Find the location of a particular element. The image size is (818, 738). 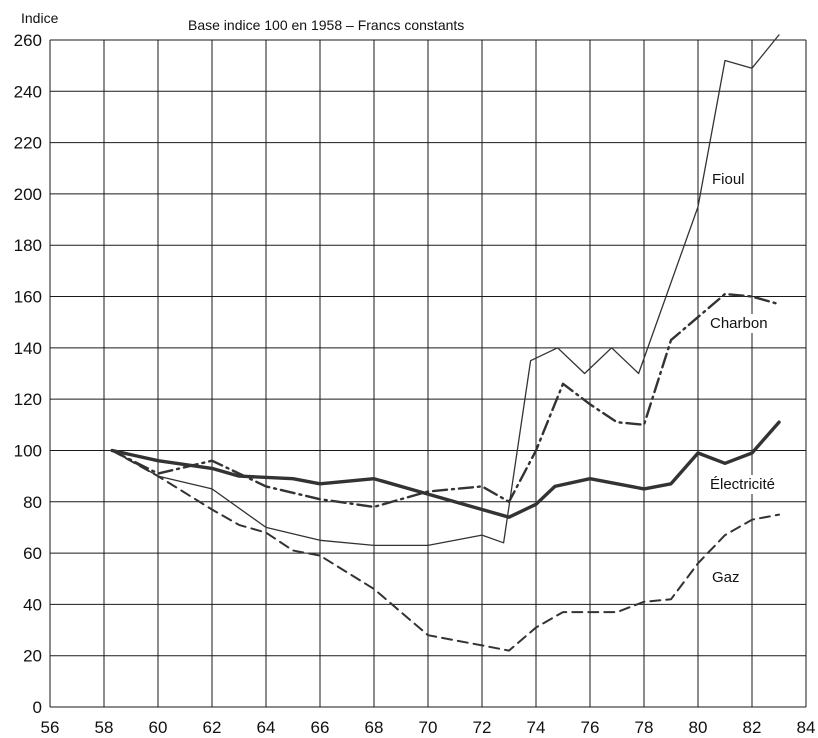

series-label-charbon: Charbon is located at coordinates (739, 323).